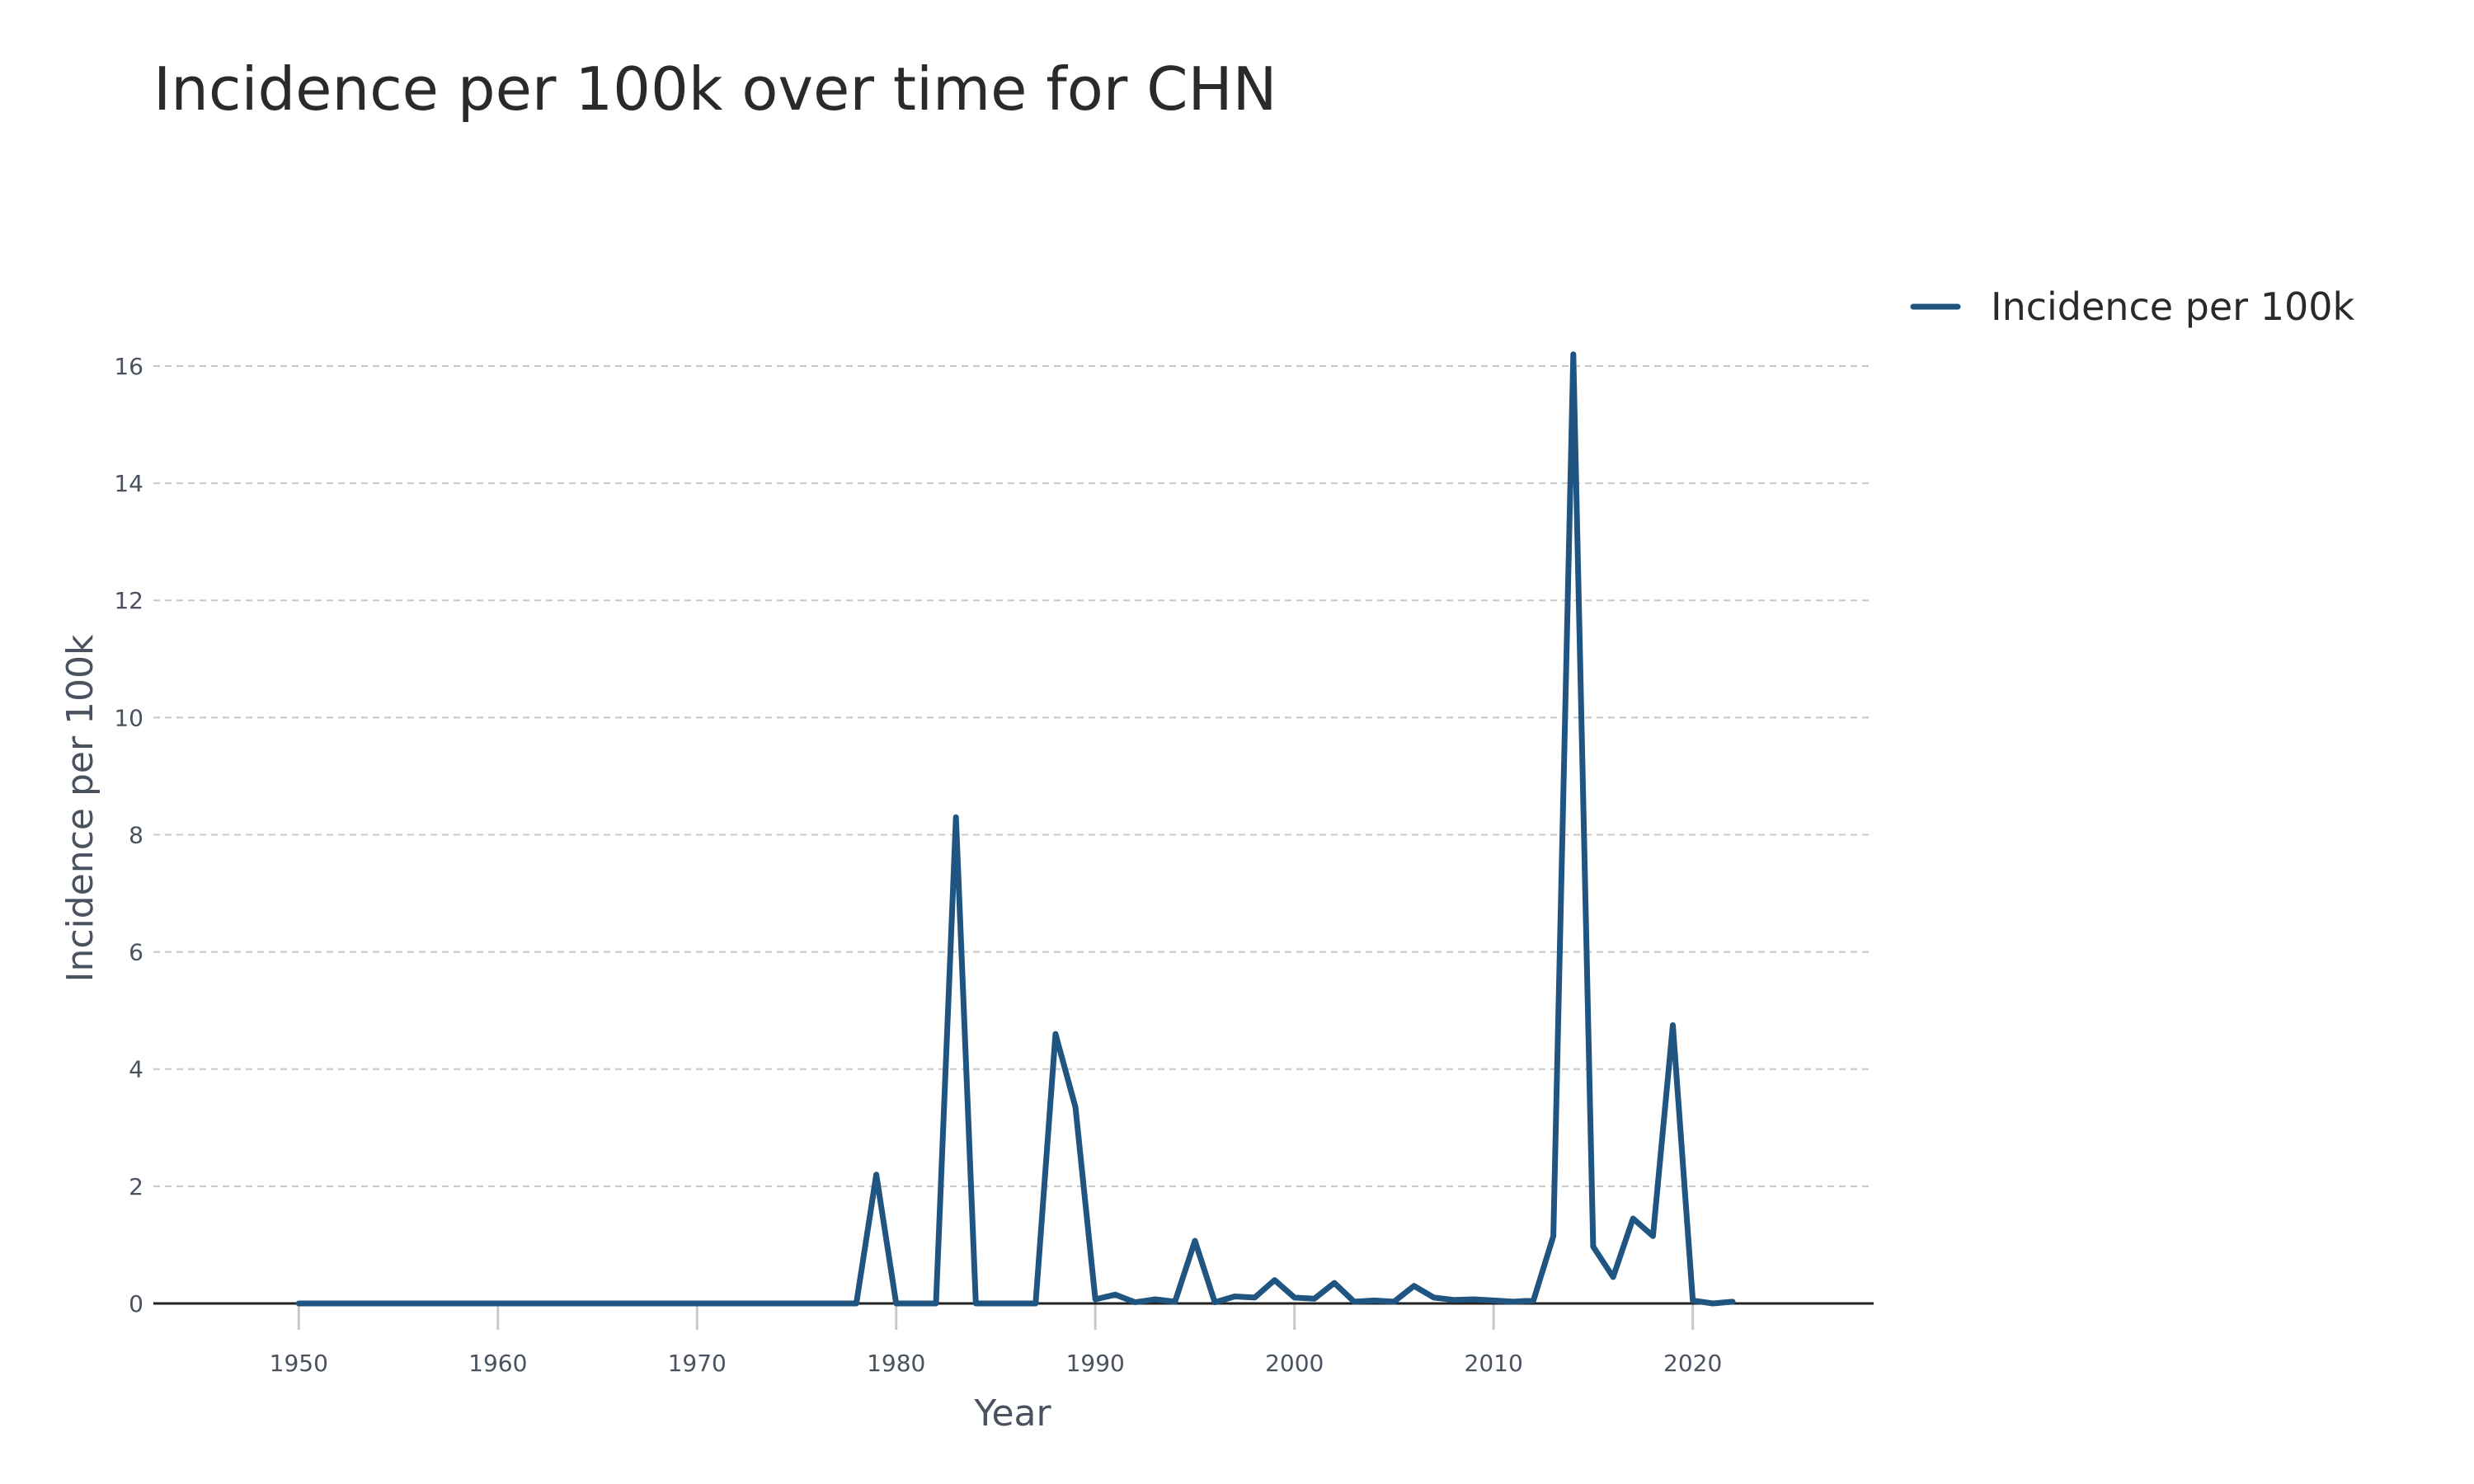  Describe the element at coordinates (128, 600) in the screenshot. I see `y-tick-label: 12` at that location.